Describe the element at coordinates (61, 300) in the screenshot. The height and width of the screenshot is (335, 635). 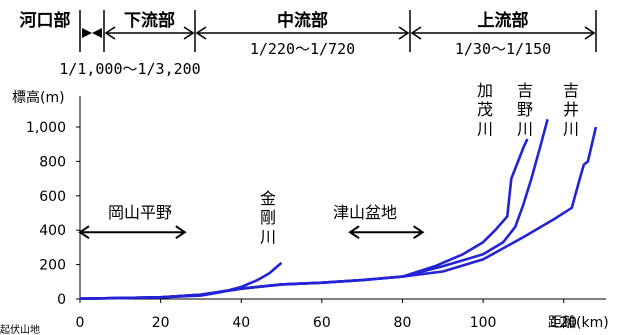
I see `y-tick-label: 0` at that location.